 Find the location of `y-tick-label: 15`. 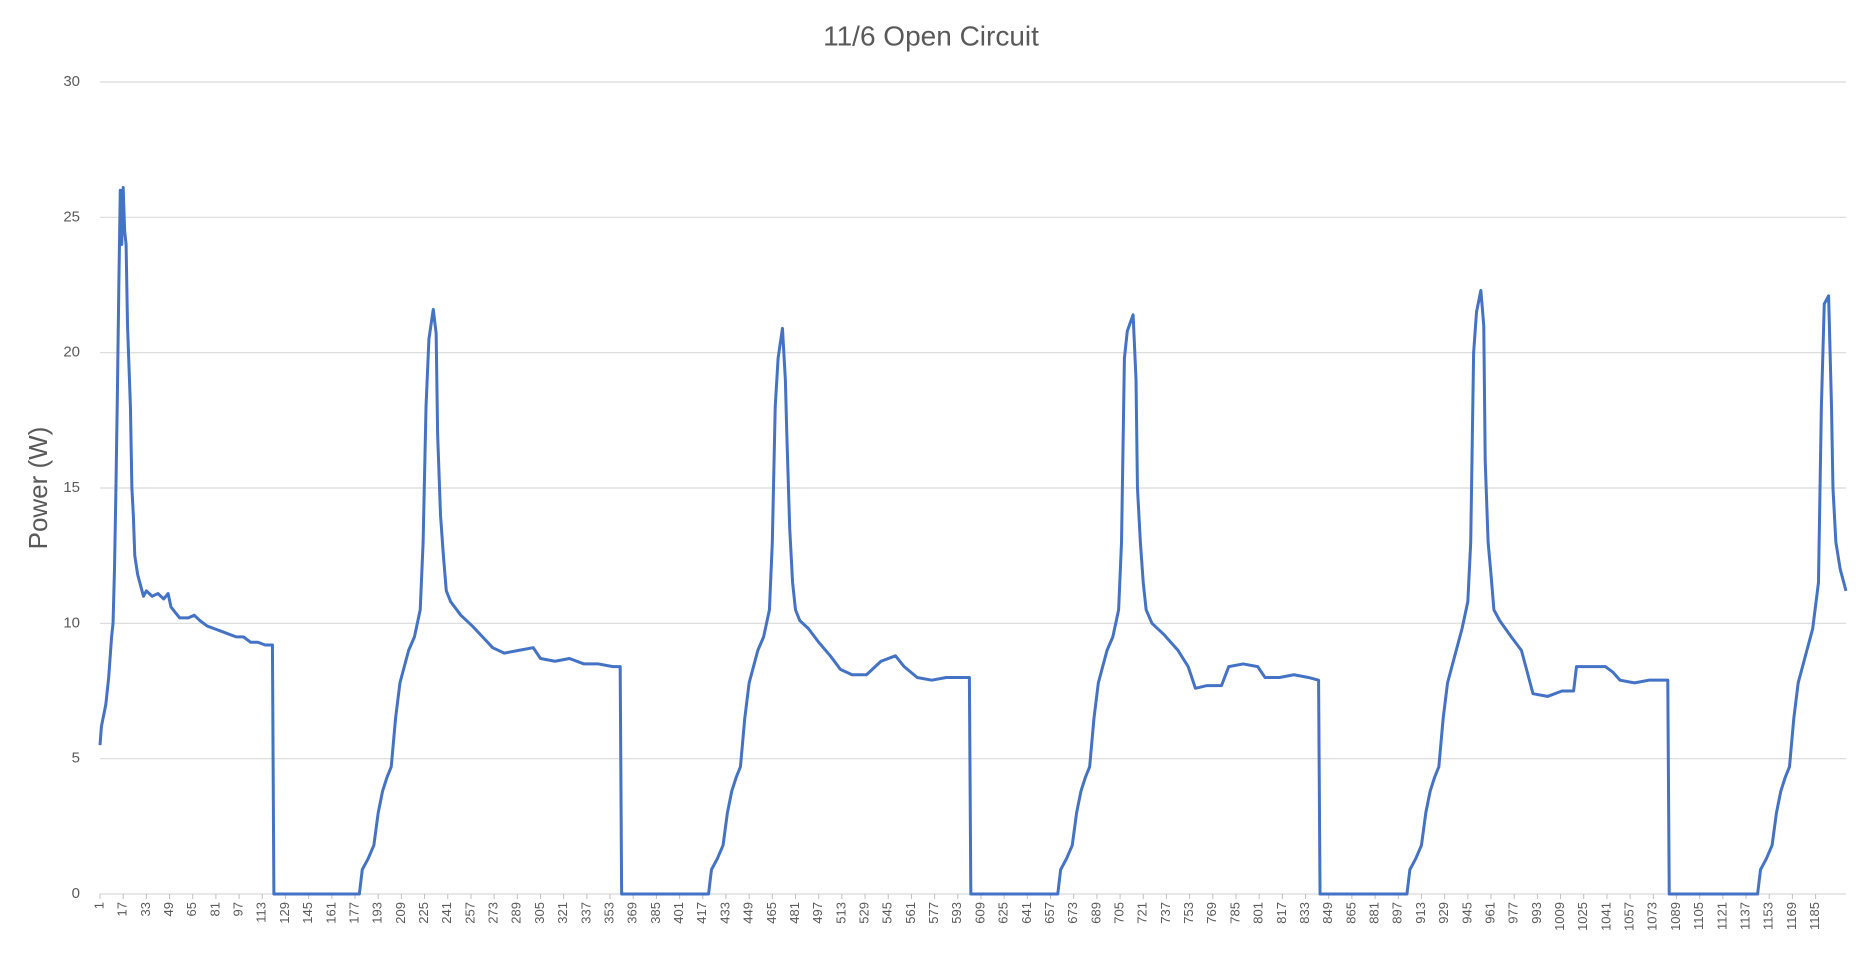

y-tick-label: 15 is located at coordinates (71, 487).